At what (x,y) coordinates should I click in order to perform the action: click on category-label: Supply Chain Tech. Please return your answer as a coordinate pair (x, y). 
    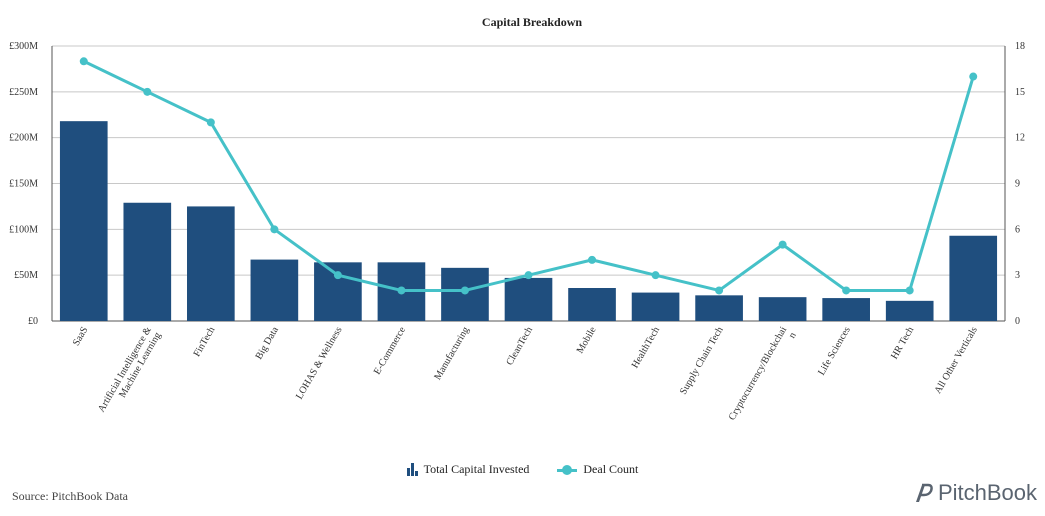
    Looking at the image, I should click on (702, 361).